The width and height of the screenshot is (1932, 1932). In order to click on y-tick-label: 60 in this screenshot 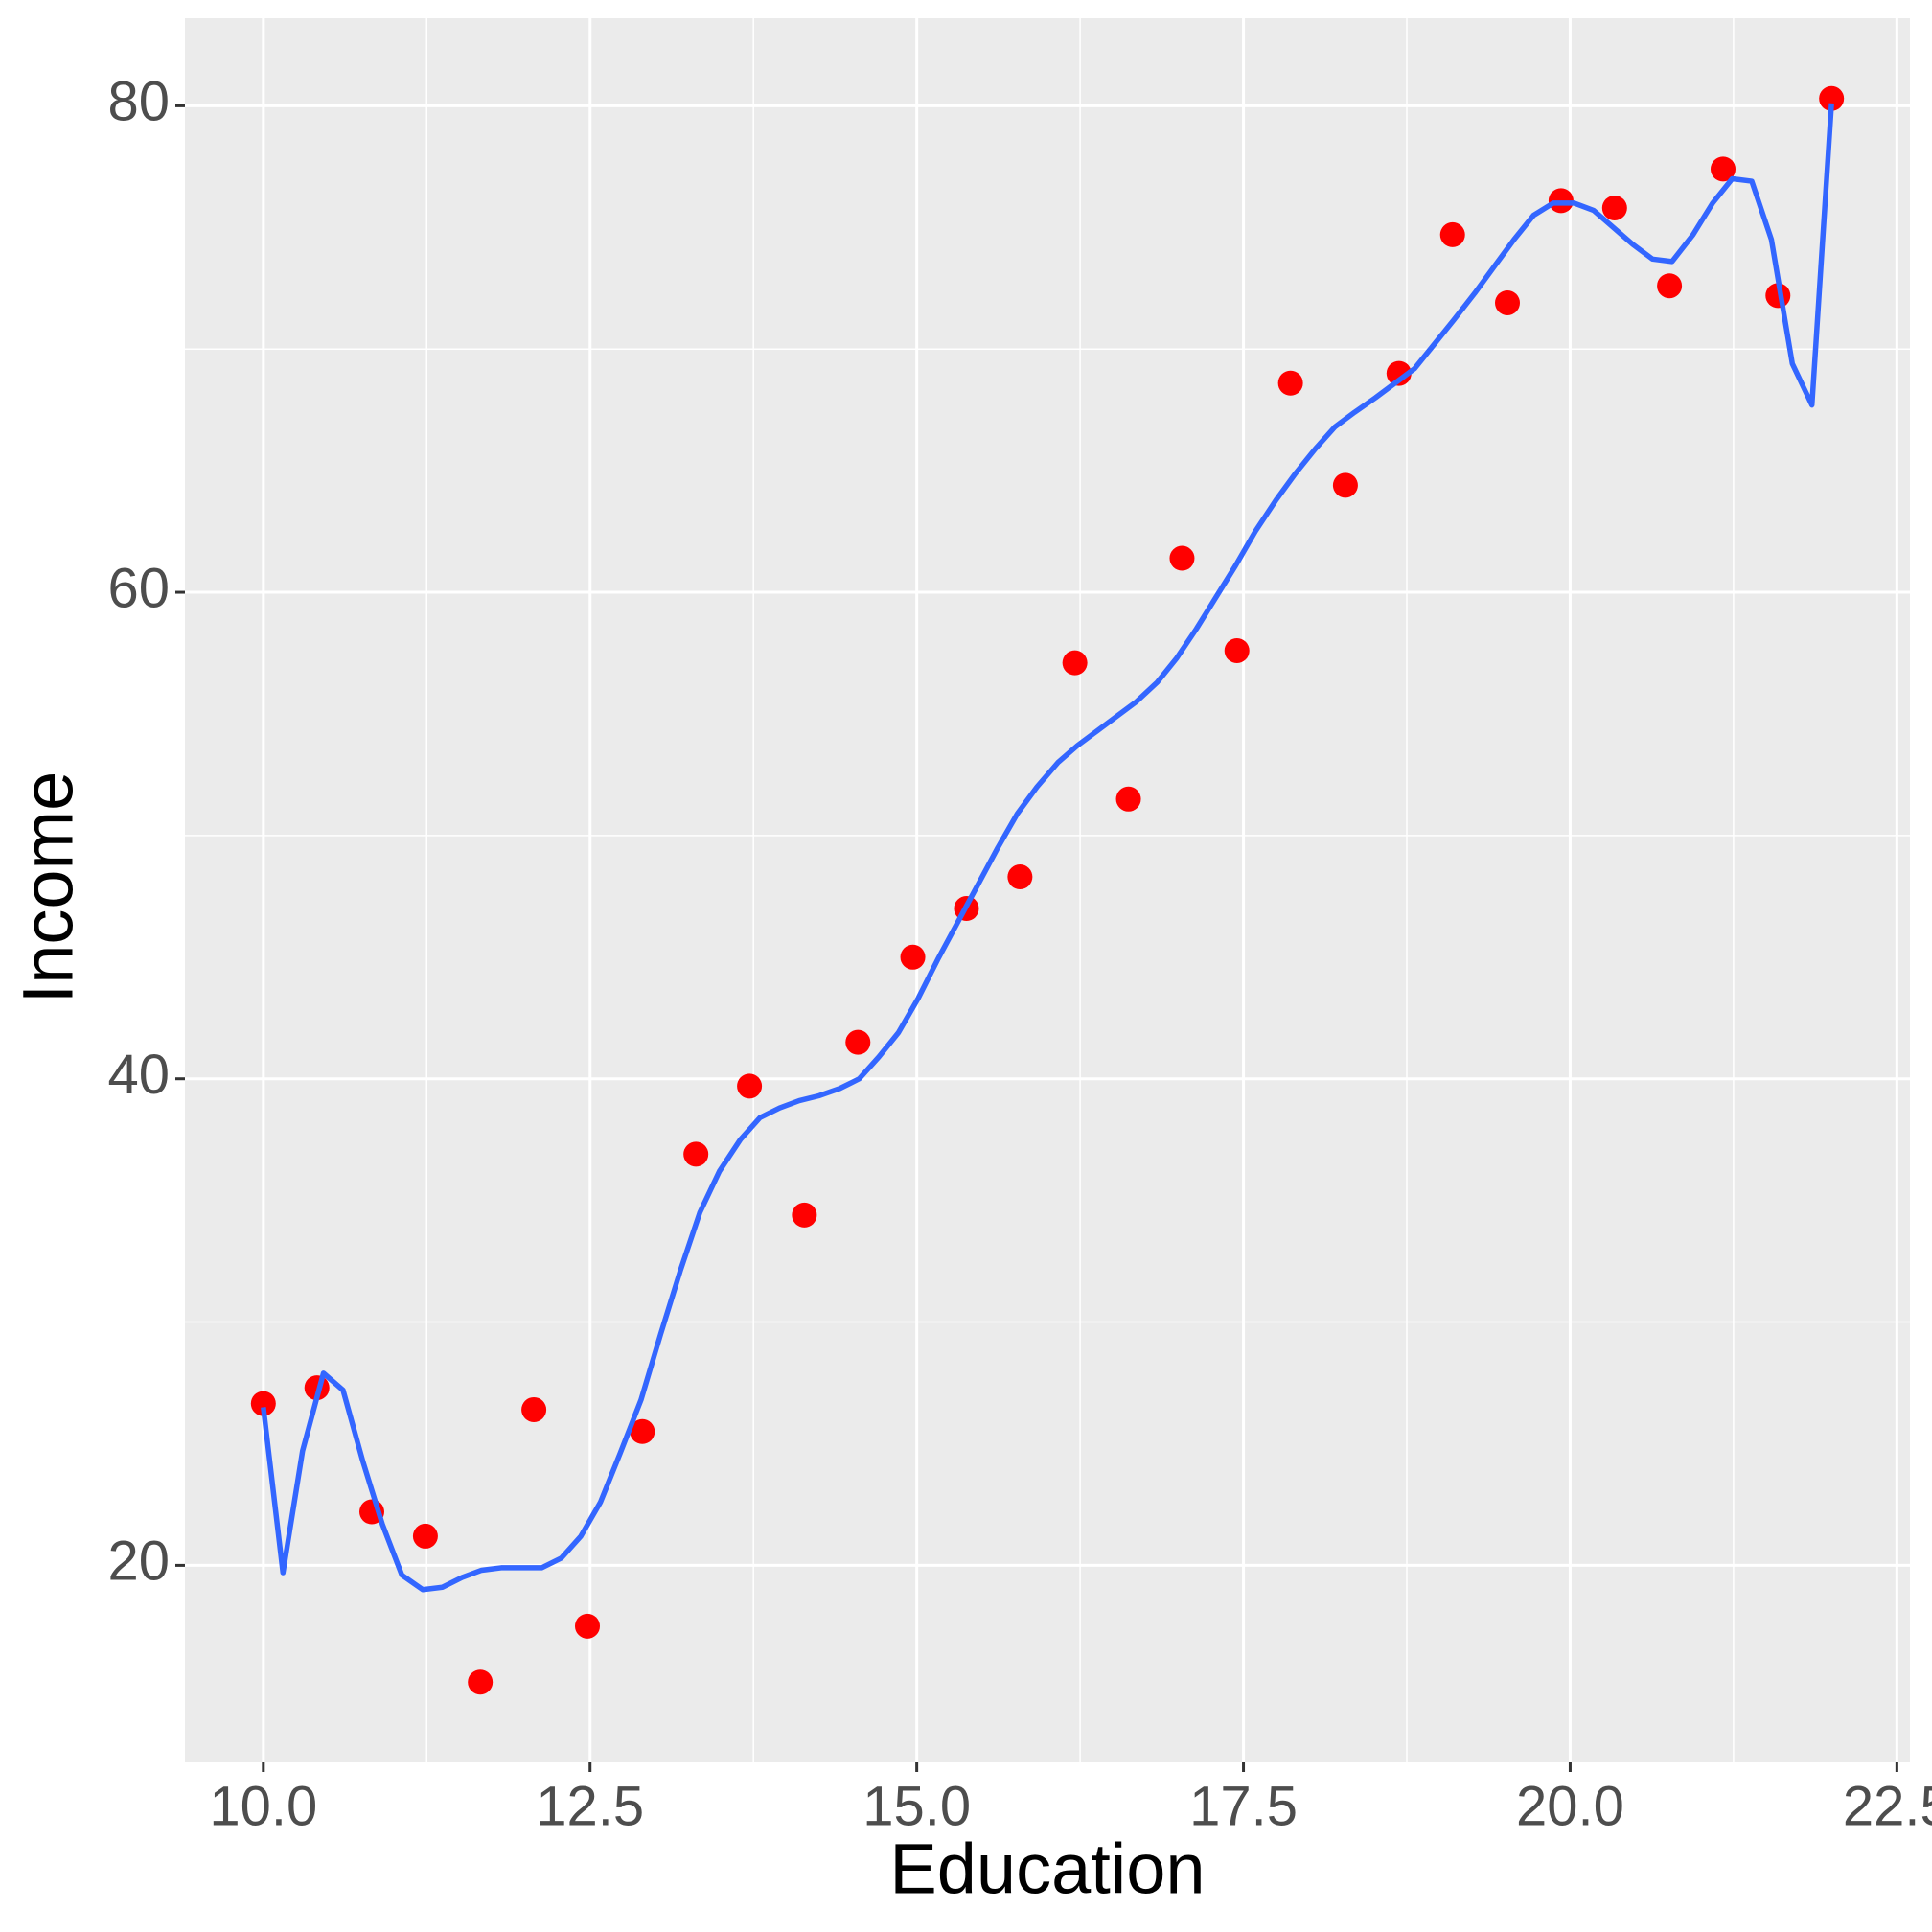, I will do `click(138, 588)`.